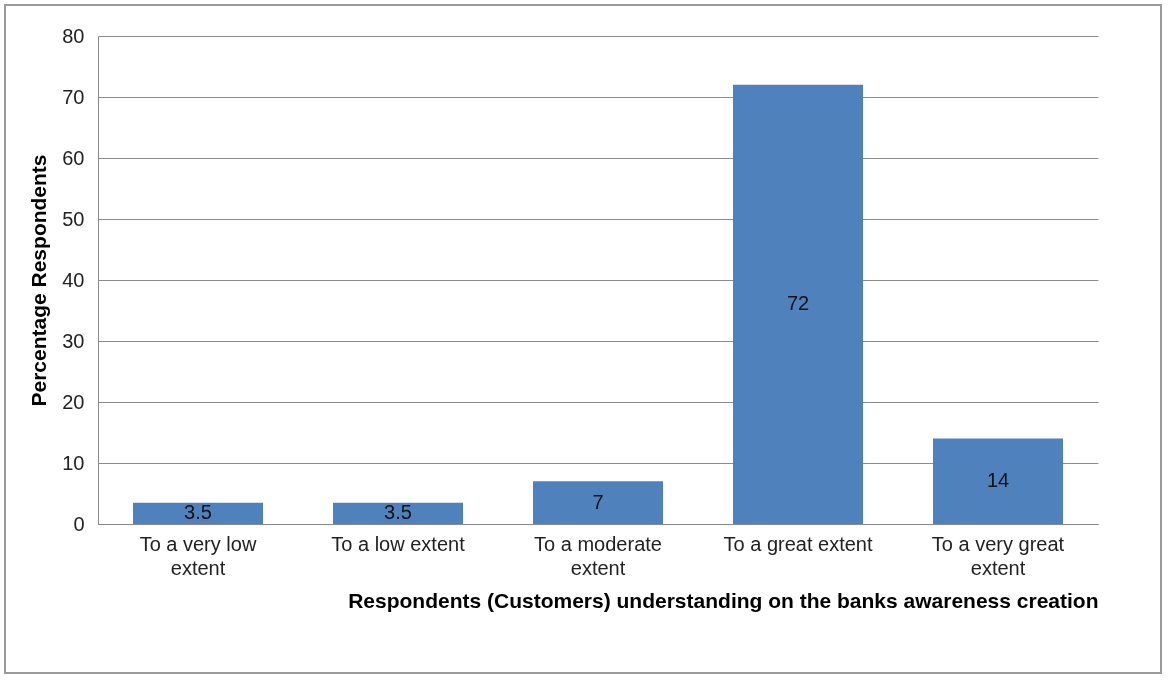 The image size is (1168, 680). I want to click on y-tick-label: 50, so click(73, 218).